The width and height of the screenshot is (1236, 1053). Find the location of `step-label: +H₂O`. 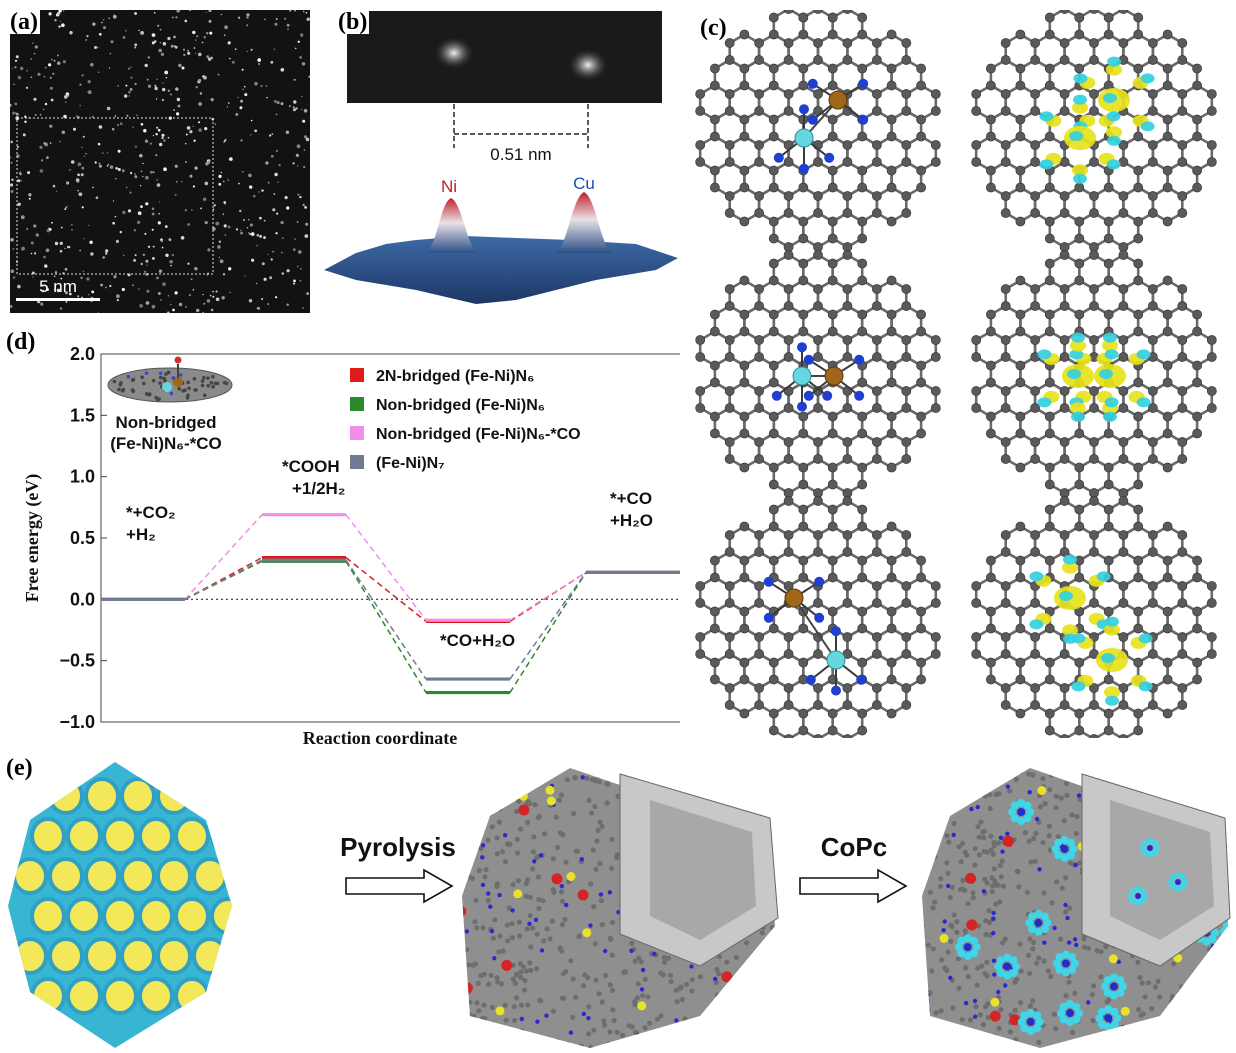

step-label: +H₂O is located at coordinates (631, 520).